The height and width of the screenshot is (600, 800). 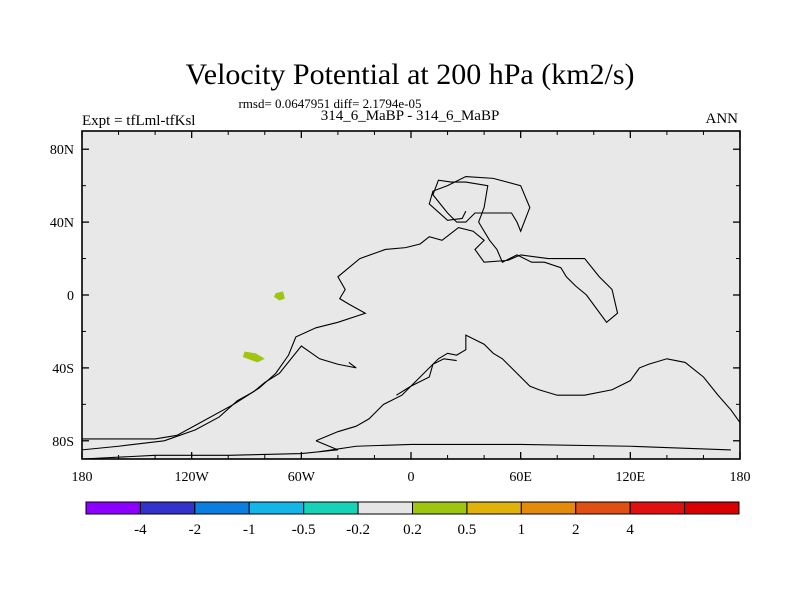 I want to click on colorbar-label: -0.5, so click(x=304, y=530).